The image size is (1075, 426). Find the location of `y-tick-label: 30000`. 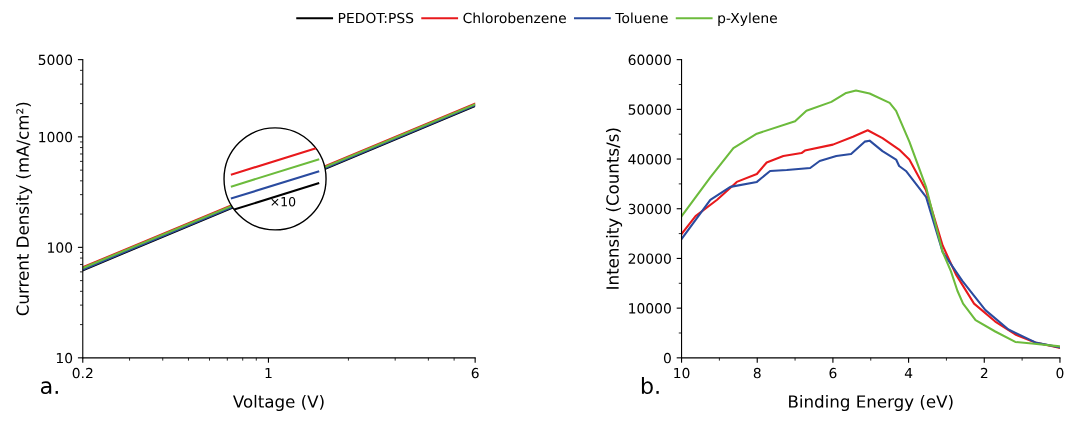

y-tick-label: 30000 is located at coordinates (649, 209).